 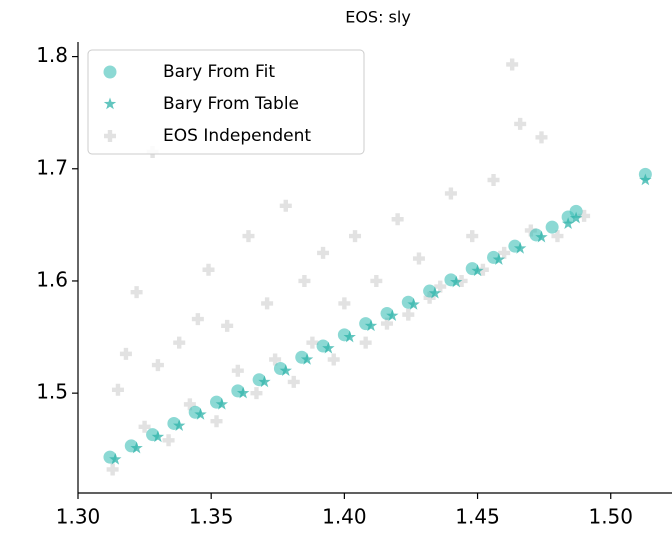 What do you see at coordinates (78, 517) in the screenshot?
I see `x-tick-label: 1.30` at bounding box center [78, 517].